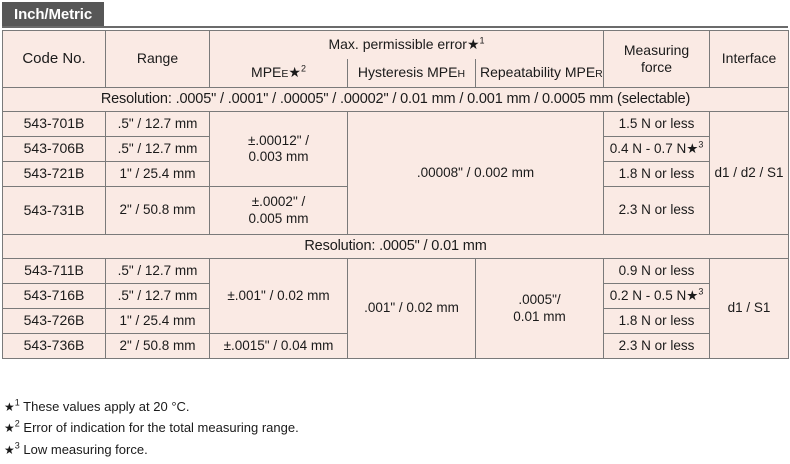 Image resolution: width=790 pixels, height=464 pixels. I want to click on tab-underline, so click(395, 27).